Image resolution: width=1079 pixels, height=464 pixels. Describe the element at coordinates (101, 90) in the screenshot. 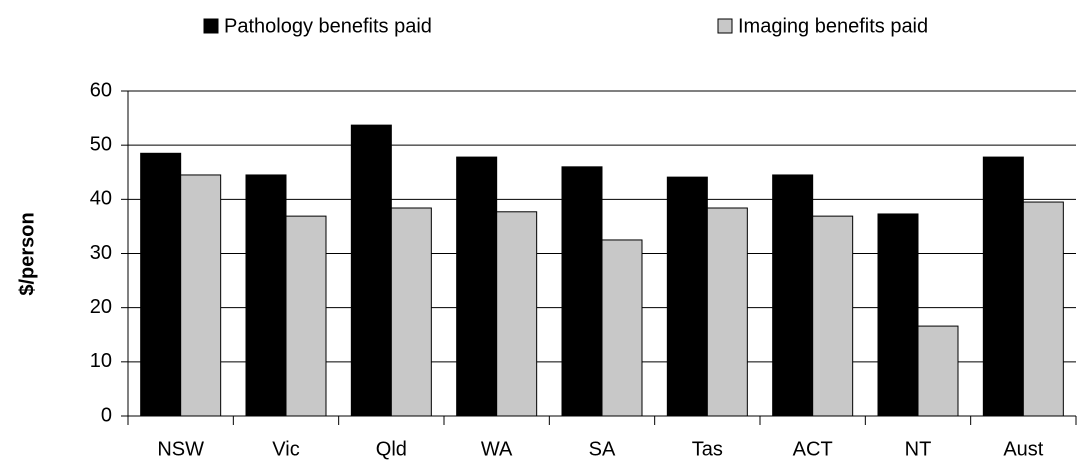

I see `y-tick-label: 60` at that location.